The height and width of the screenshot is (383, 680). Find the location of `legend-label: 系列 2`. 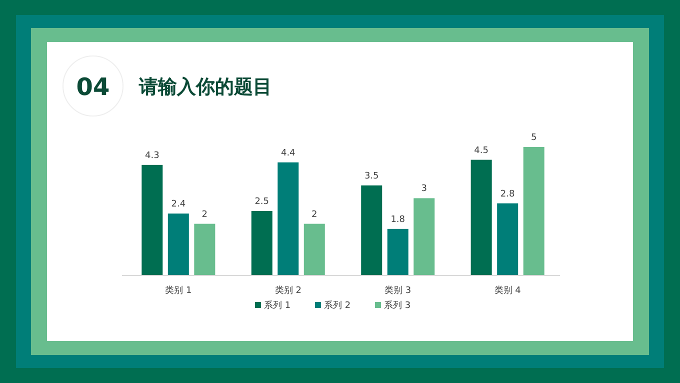

legend-label: 系列 2 is located at coordinates (337, 305).